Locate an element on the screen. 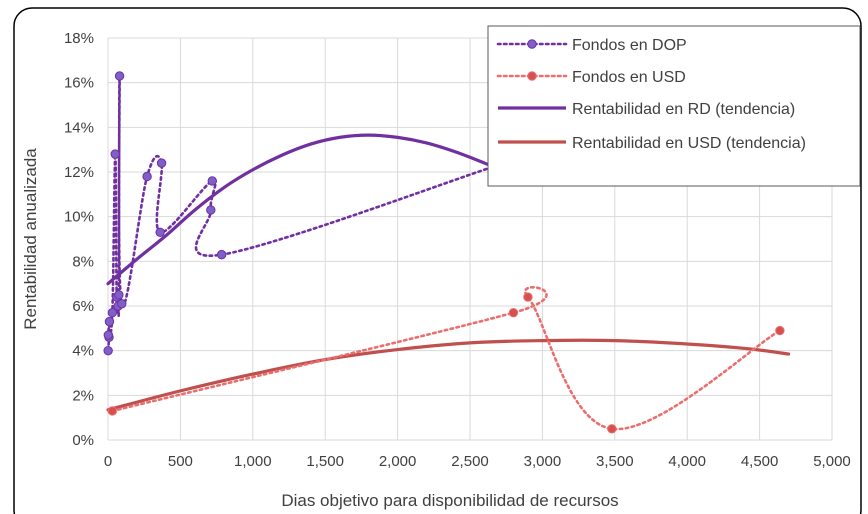  legend-item: Rentabilidad en USD (tendencia) is located at coordinates (652, 143).